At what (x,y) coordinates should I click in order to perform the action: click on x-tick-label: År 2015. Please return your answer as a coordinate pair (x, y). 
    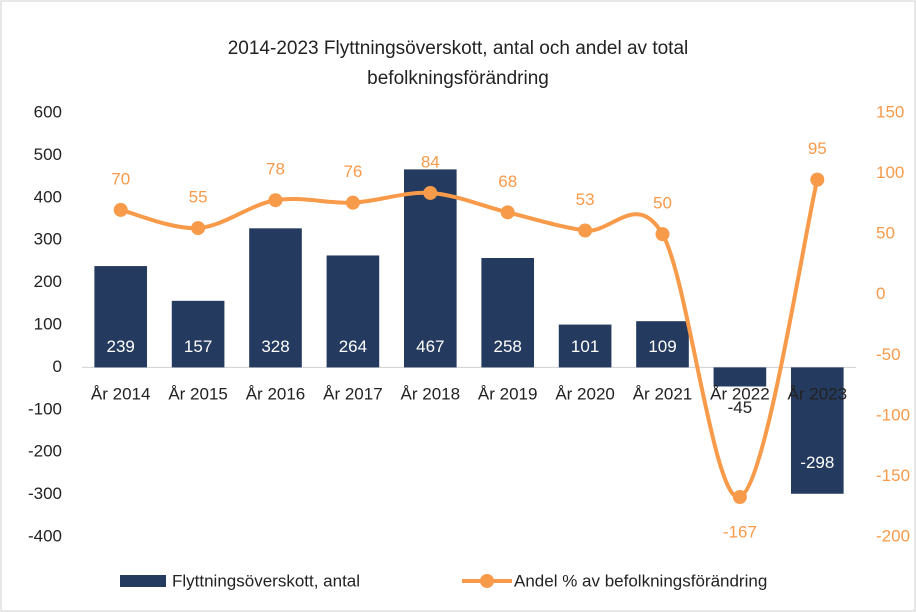
    Looking at the image, I should click on (198, 393).